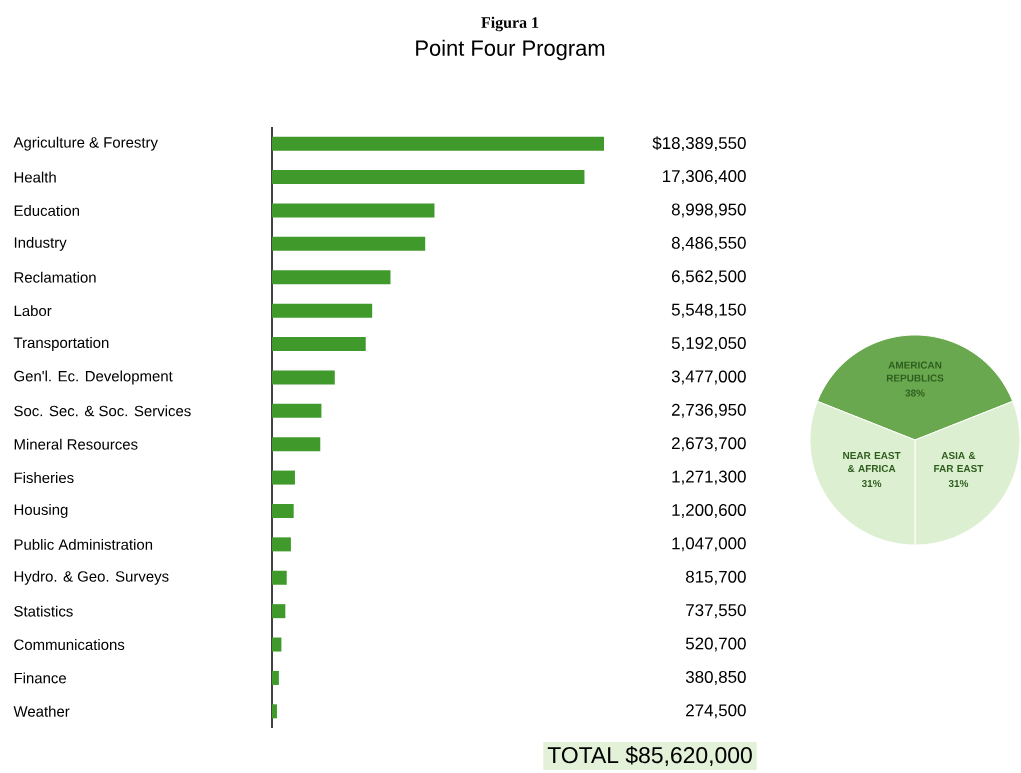 Image resolution: width=1021 pixels, height=773 pixels. Describe the element at coordinates (510, 50) in the screenshot. I see `chart-subtitle: Point Four Program` at that location.